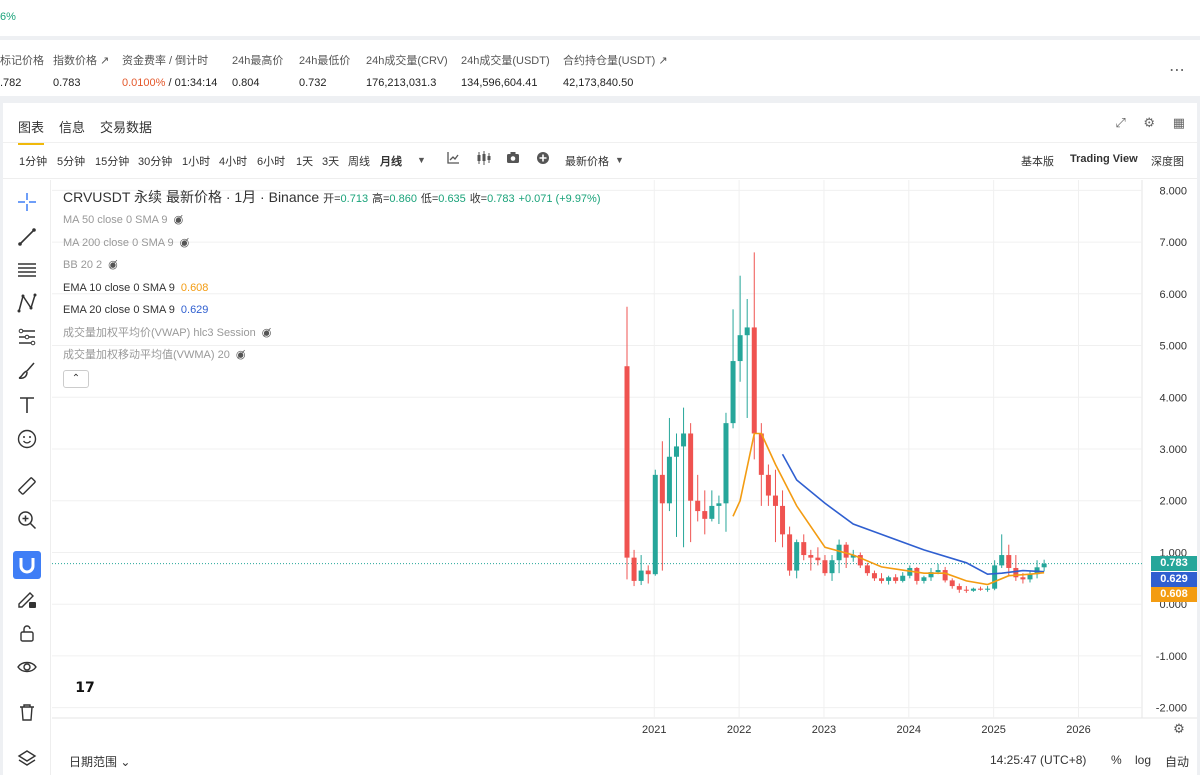  What do you see at coordinates (27, 759) in the screenshot?
I see `layers-icon` at bounding box center [27, 759].